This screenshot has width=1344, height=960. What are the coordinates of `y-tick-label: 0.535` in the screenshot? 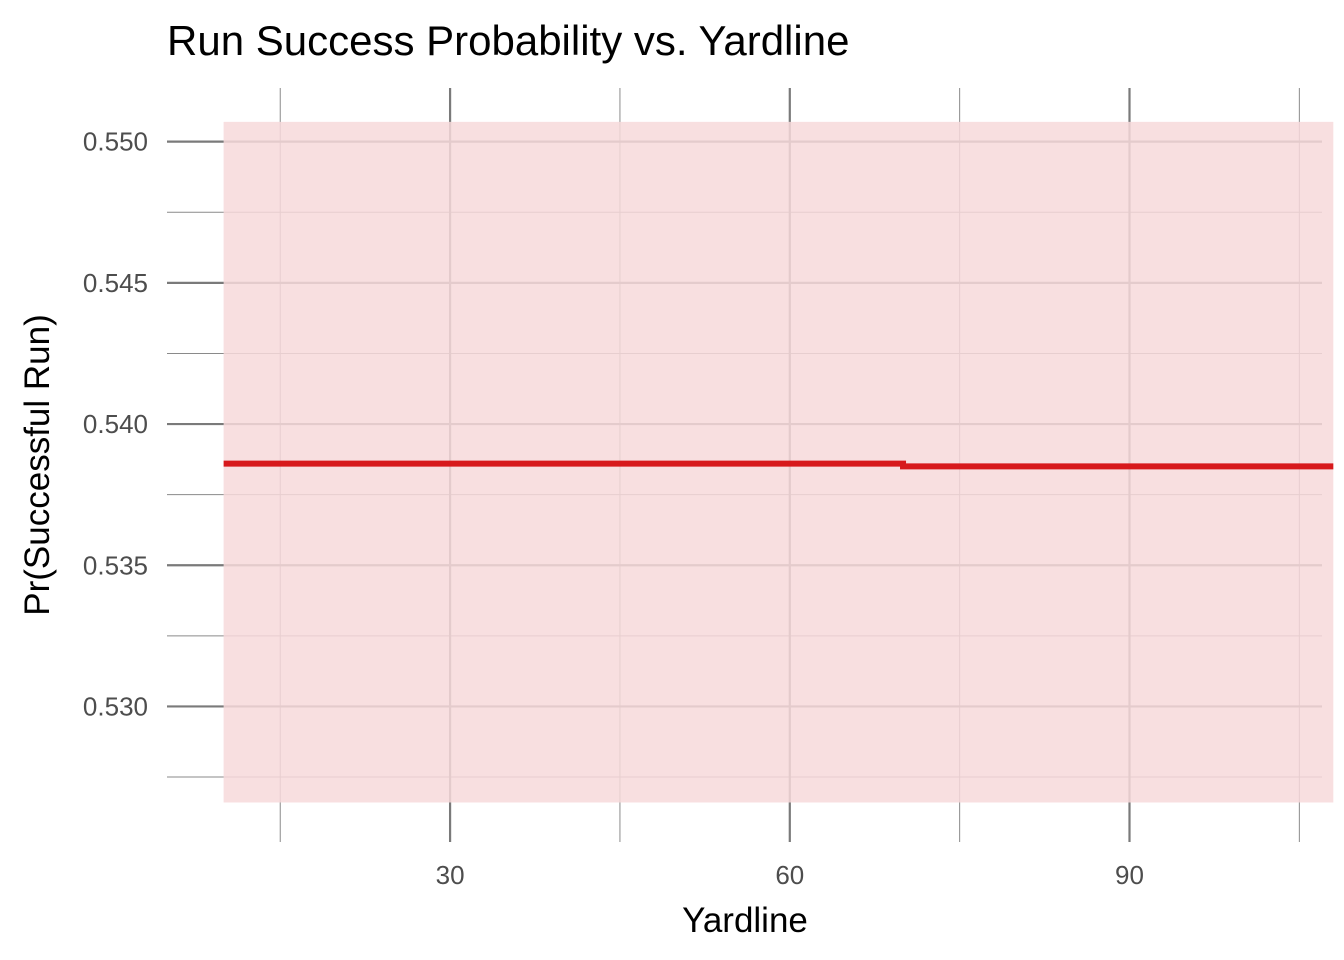 It's located at (115, 565).